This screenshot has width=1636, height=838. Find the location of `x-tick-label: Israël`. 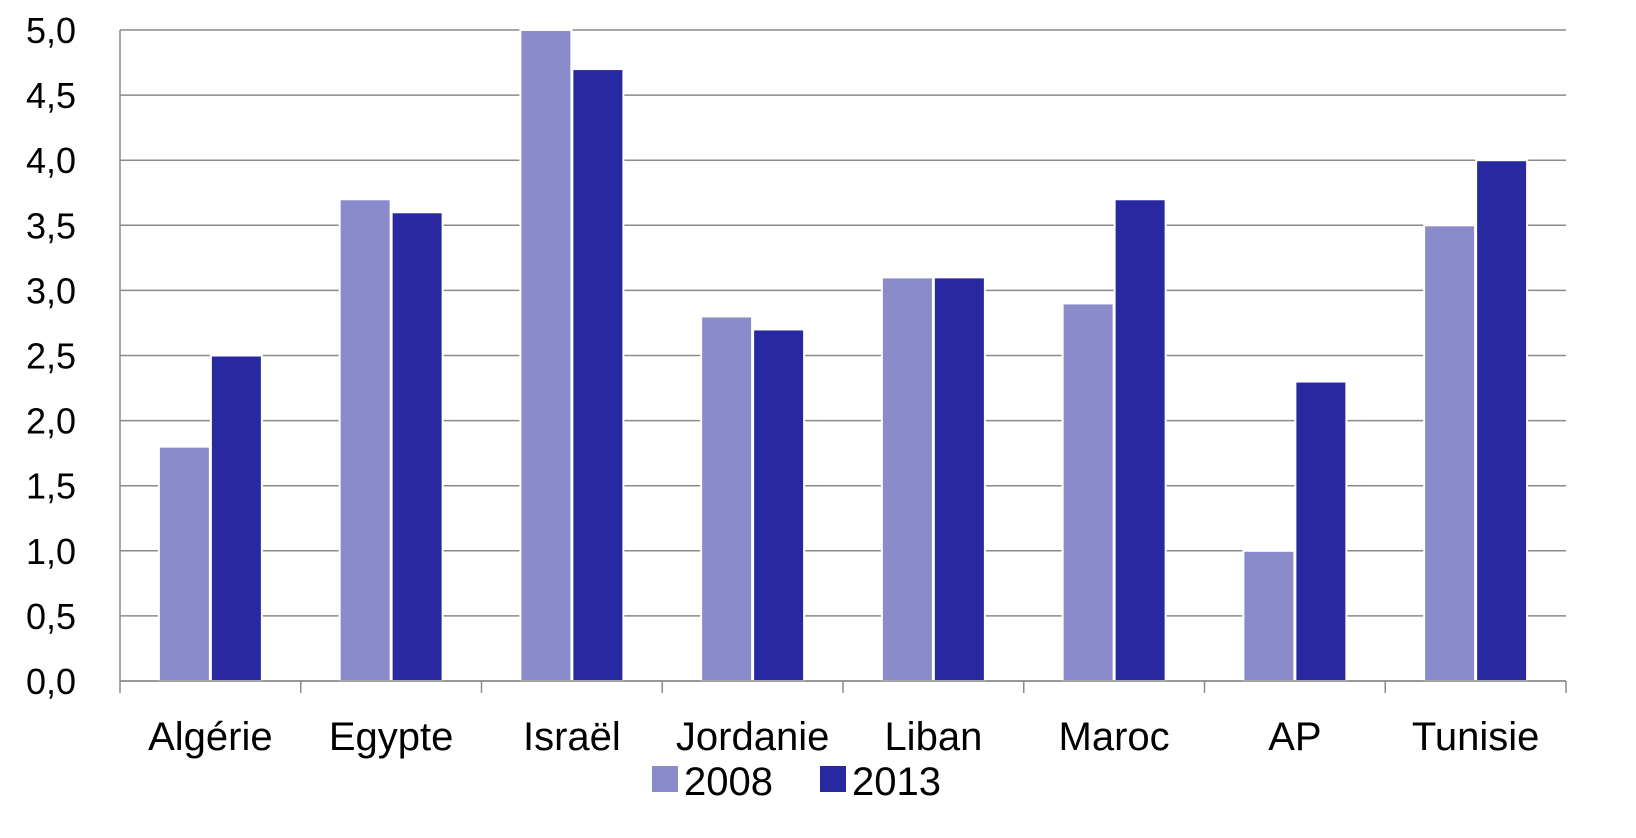

x-tick-label: Israël is located at coordinates (572, 737).